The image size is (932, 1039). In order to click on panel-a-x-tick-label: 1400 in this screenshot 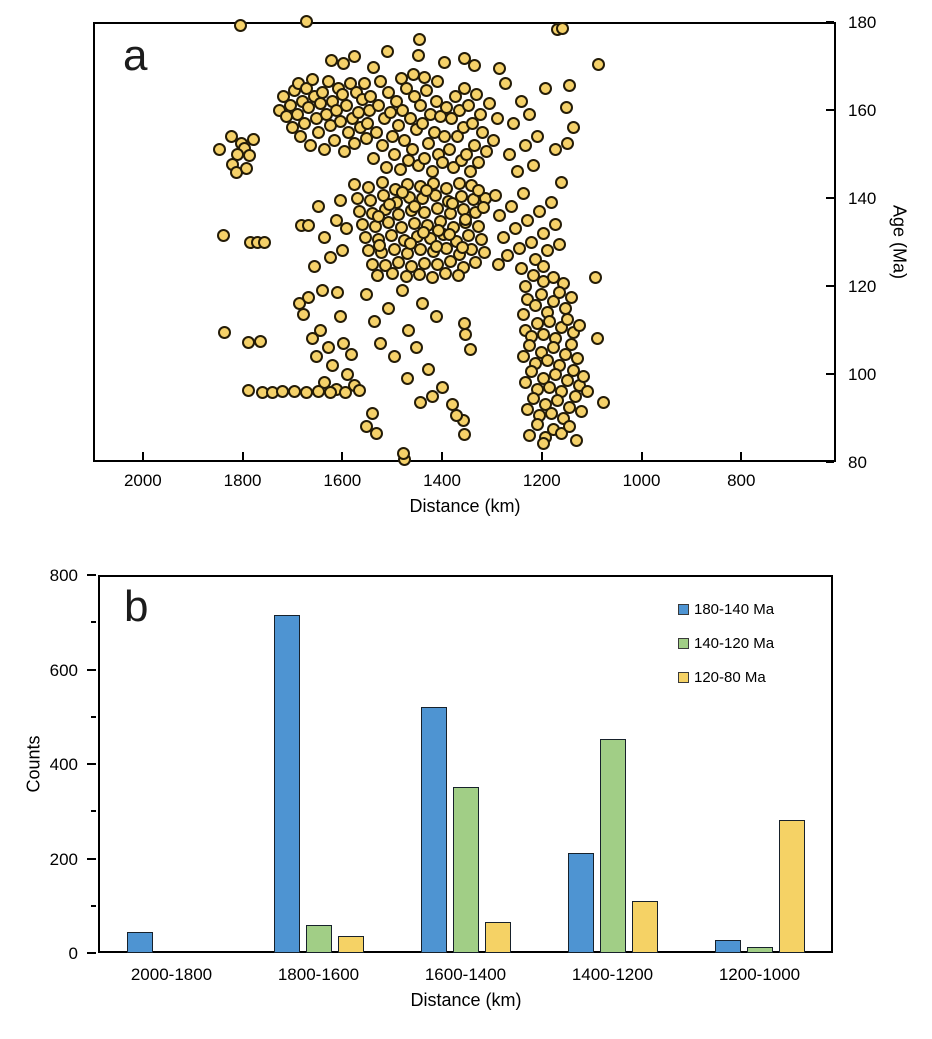, I will do `click(442, 480)`.